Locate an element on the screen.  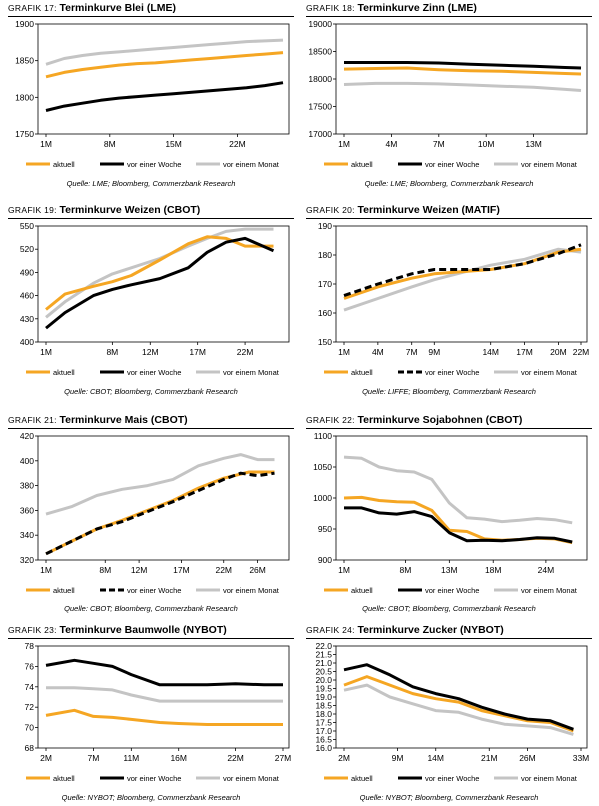
y-tick-label: 360 is located at coordinates (27, 510).